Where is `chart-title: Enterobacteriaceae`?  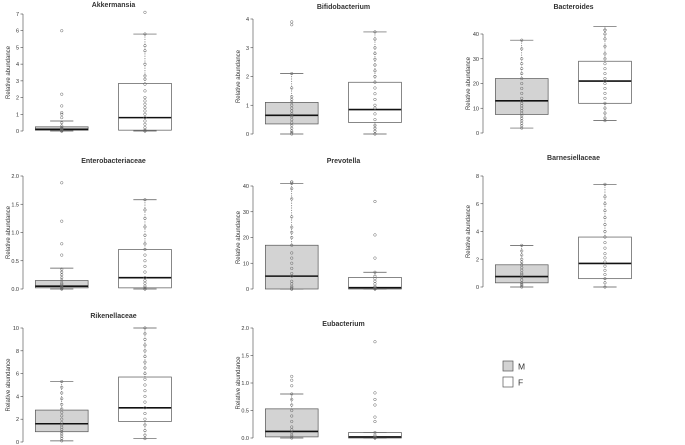 chart-title: Enterobacteriaceae is located at coordinates (113, 161).